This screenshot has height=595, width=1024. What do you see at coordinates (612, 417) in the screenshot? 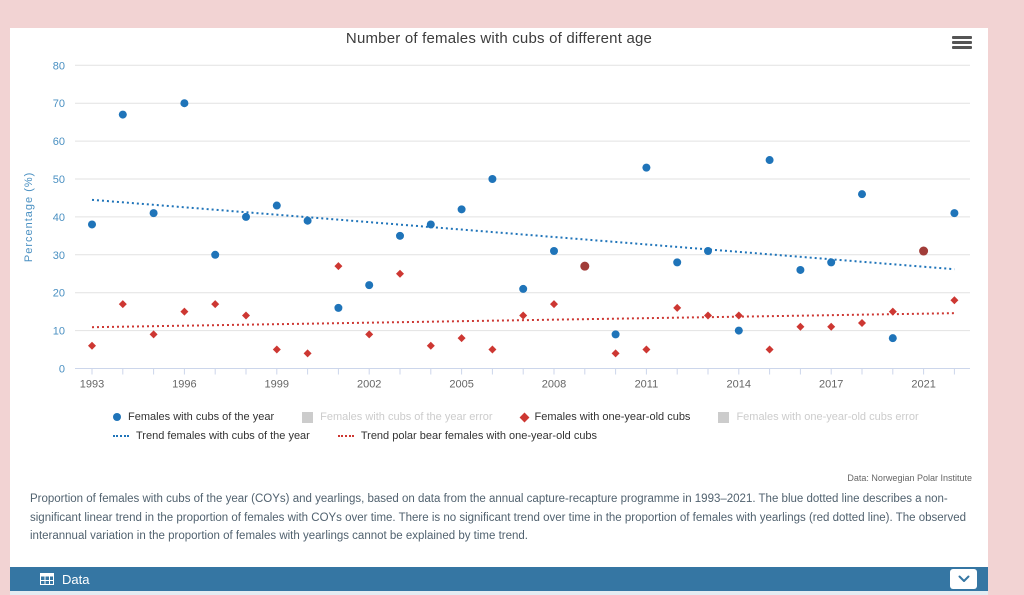
I see `legend-item-label: Females with one-year-old cubs` at bounding box center [612, 417].